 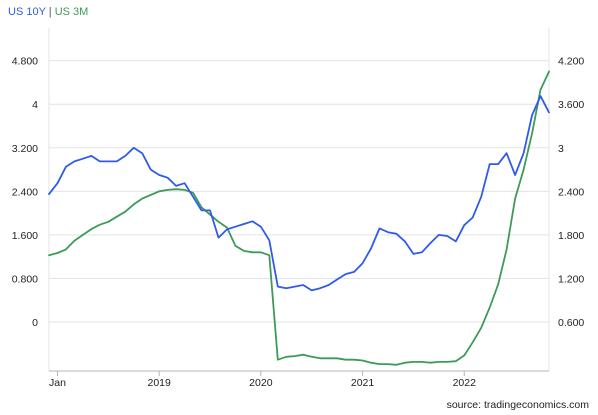 What do you see at coordinates (25, 279) in the screenshot?
I see `y-left-tick-label: 0.800` at bounding box center [25, 279].